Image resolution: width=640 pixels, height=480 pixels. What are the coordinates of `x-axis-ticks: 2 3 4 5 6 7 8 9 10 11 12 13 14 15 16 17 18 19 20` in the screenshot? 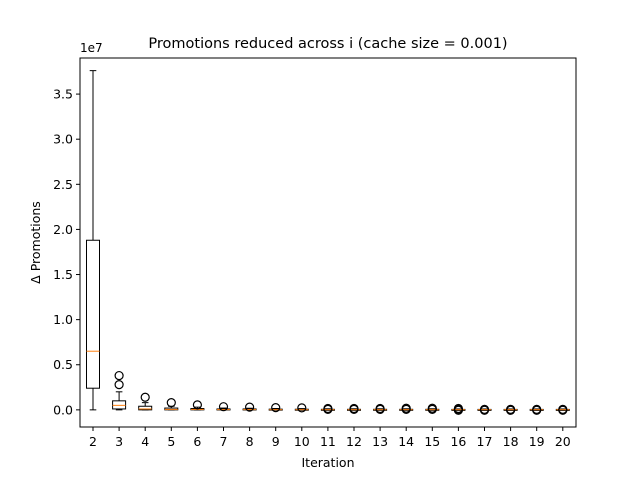 It's located at (330, 438).